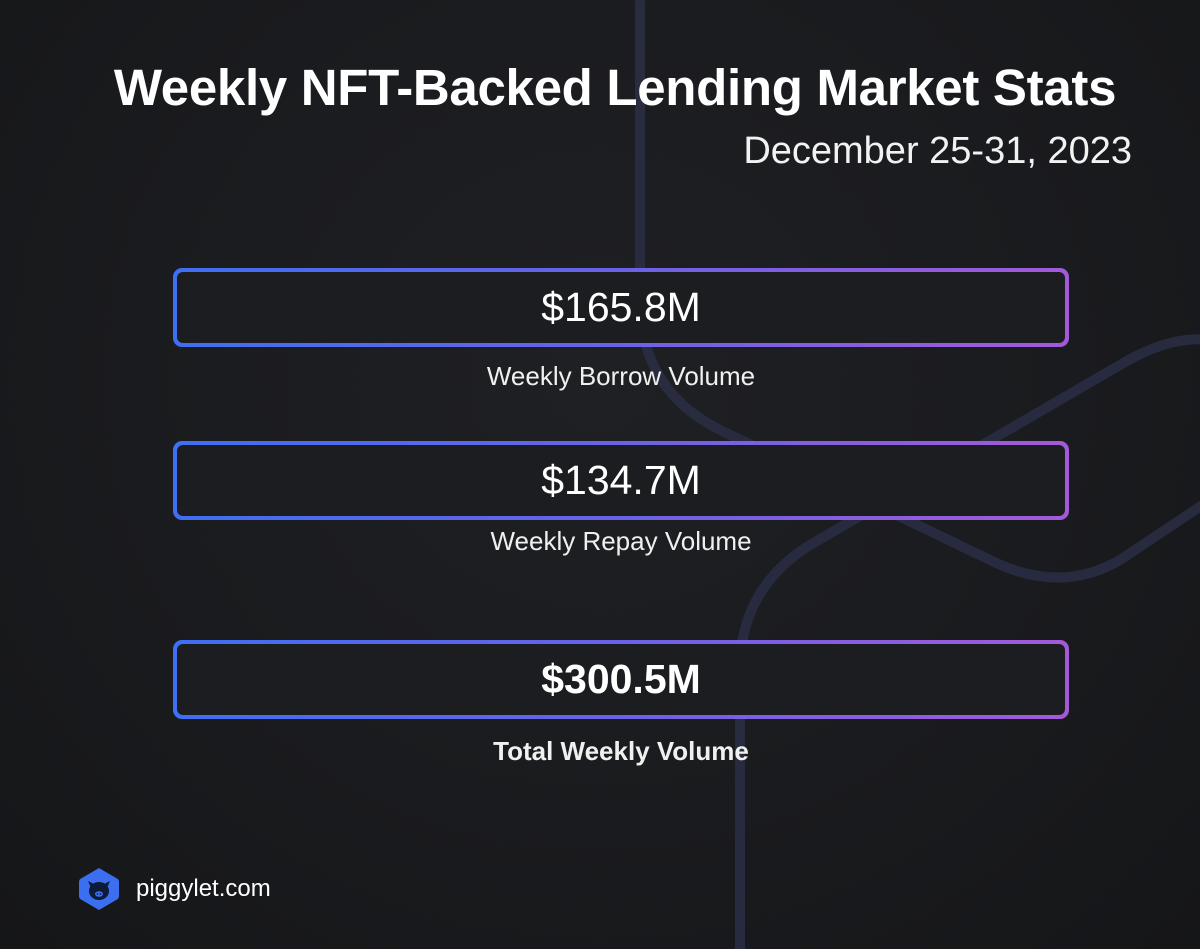  I want to click on borrow-volume-label: Weekly Borrow Volume, so click(621, 376).